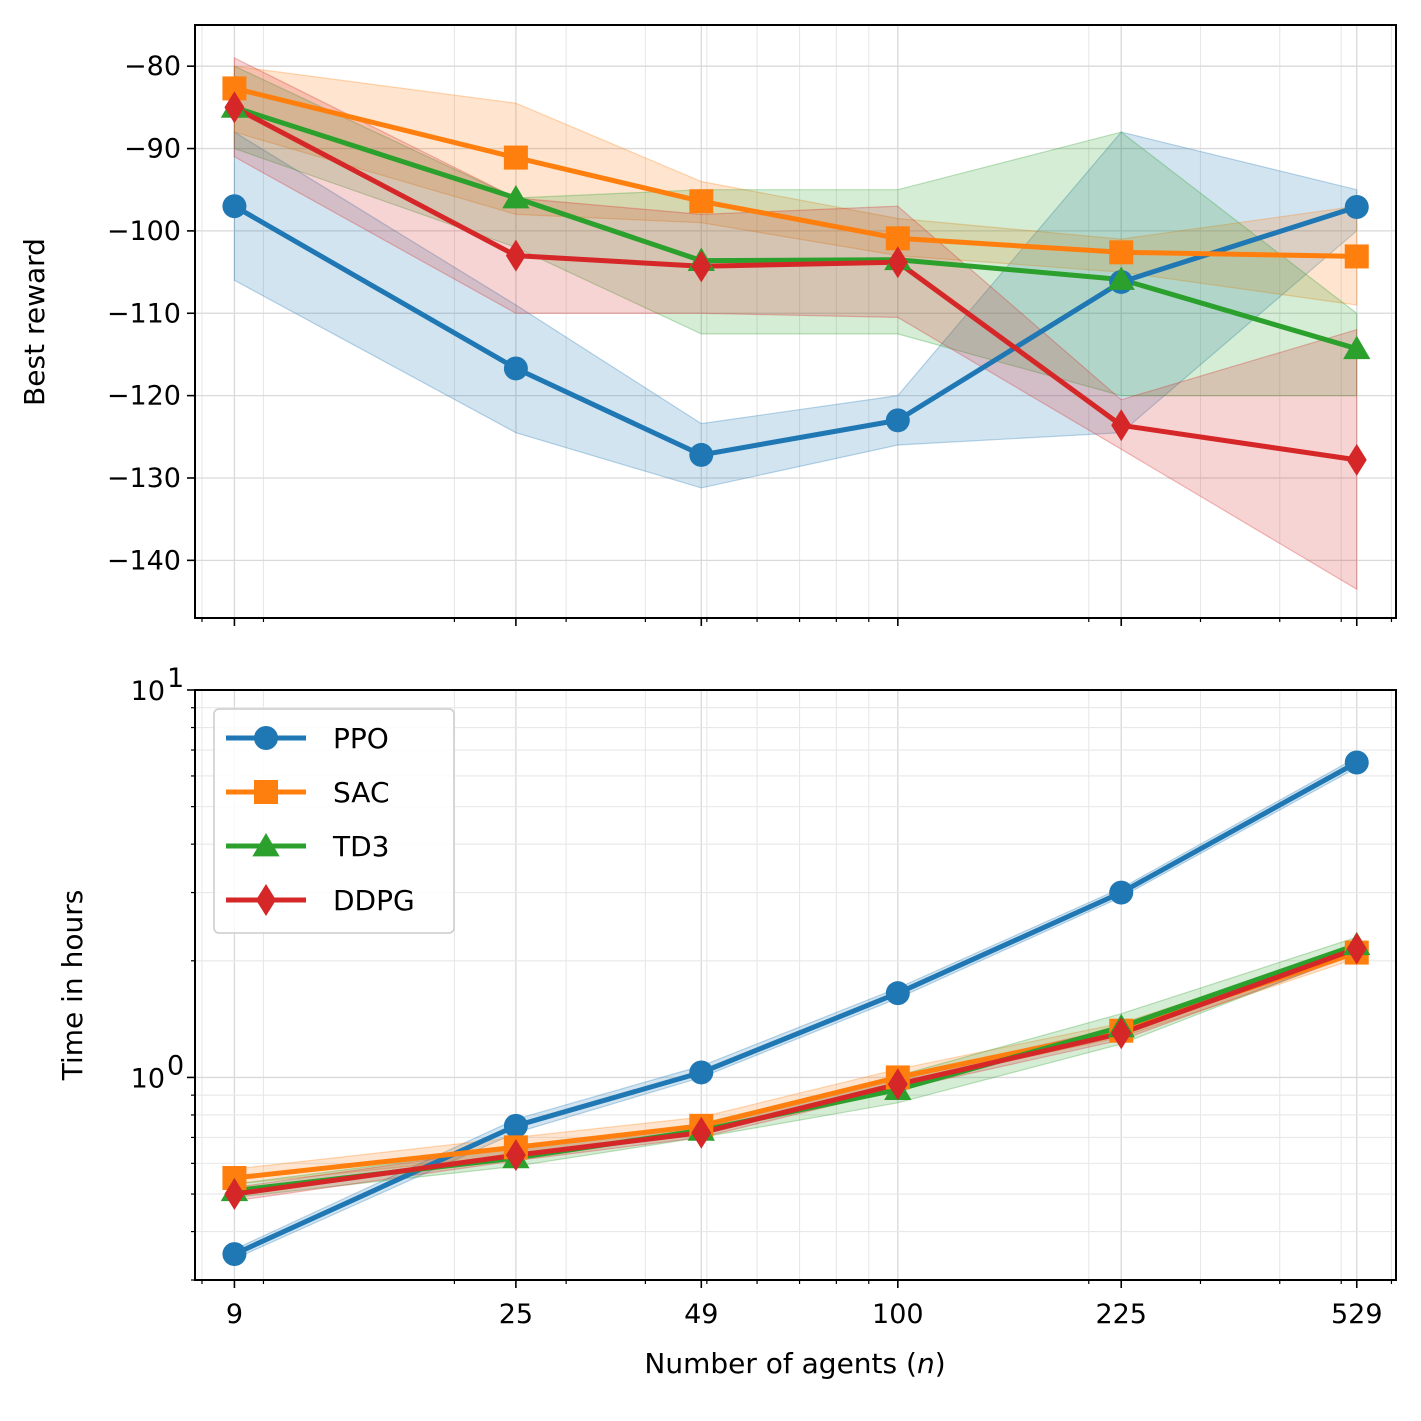  I want to click on reward-y-tick-label: −80, so click(152, 66).